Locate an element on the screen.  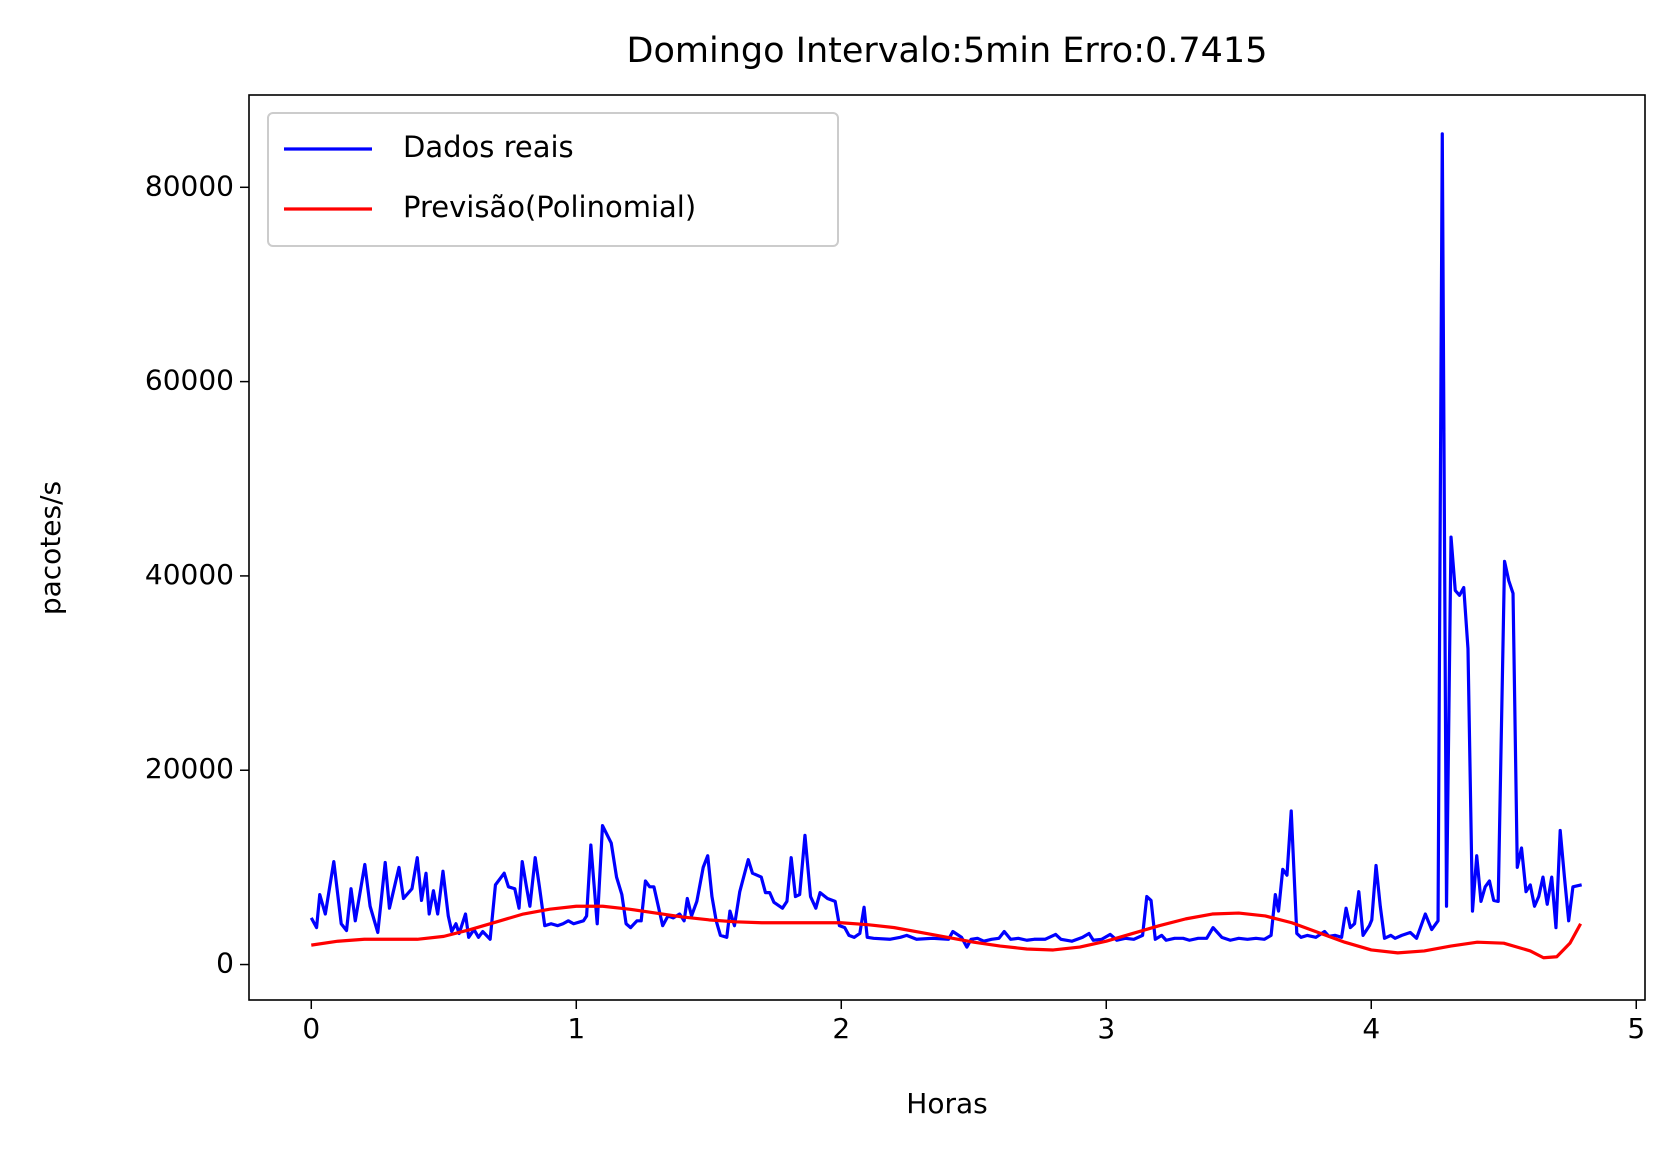
legend-box is located at coordinates (553, 179).